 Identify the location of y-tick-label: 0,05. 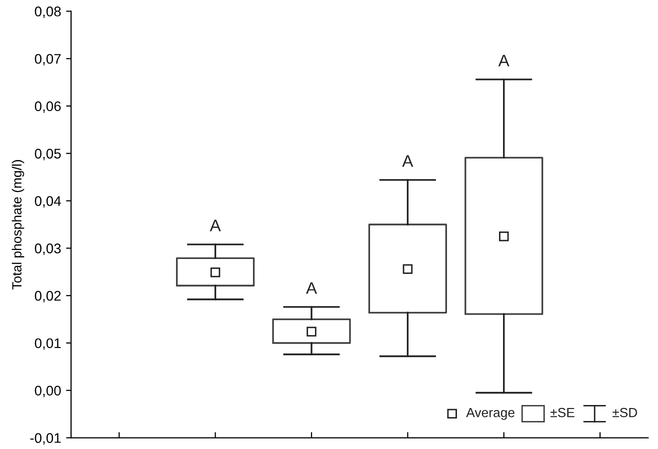
(47, 154).